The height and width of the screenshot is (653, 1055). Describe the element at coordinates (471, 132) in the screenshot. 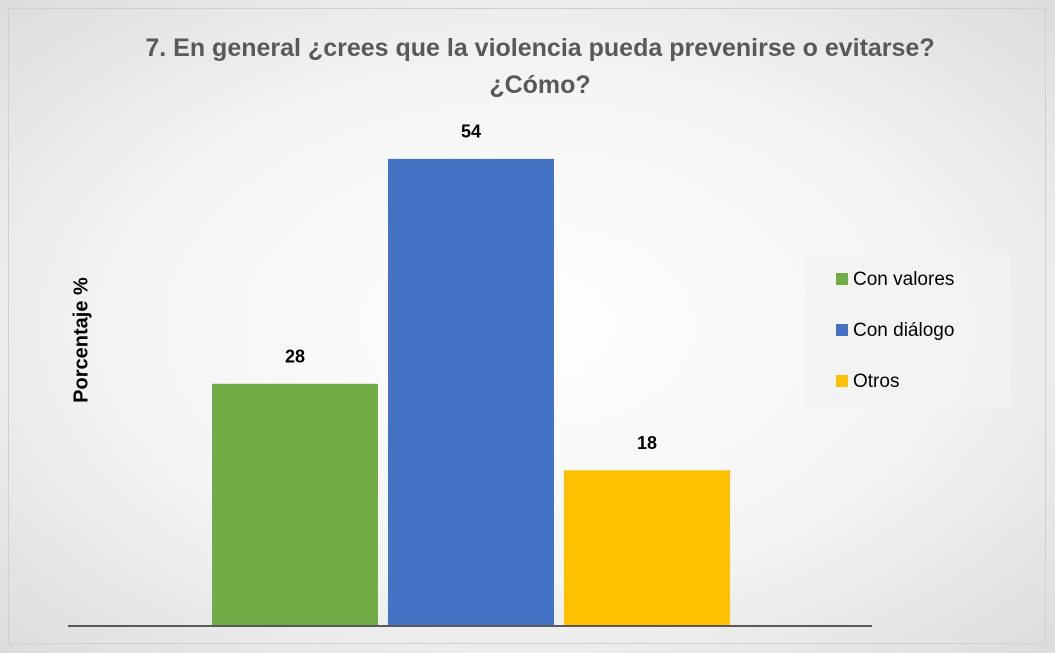

I see `data-label: 54` at that location.